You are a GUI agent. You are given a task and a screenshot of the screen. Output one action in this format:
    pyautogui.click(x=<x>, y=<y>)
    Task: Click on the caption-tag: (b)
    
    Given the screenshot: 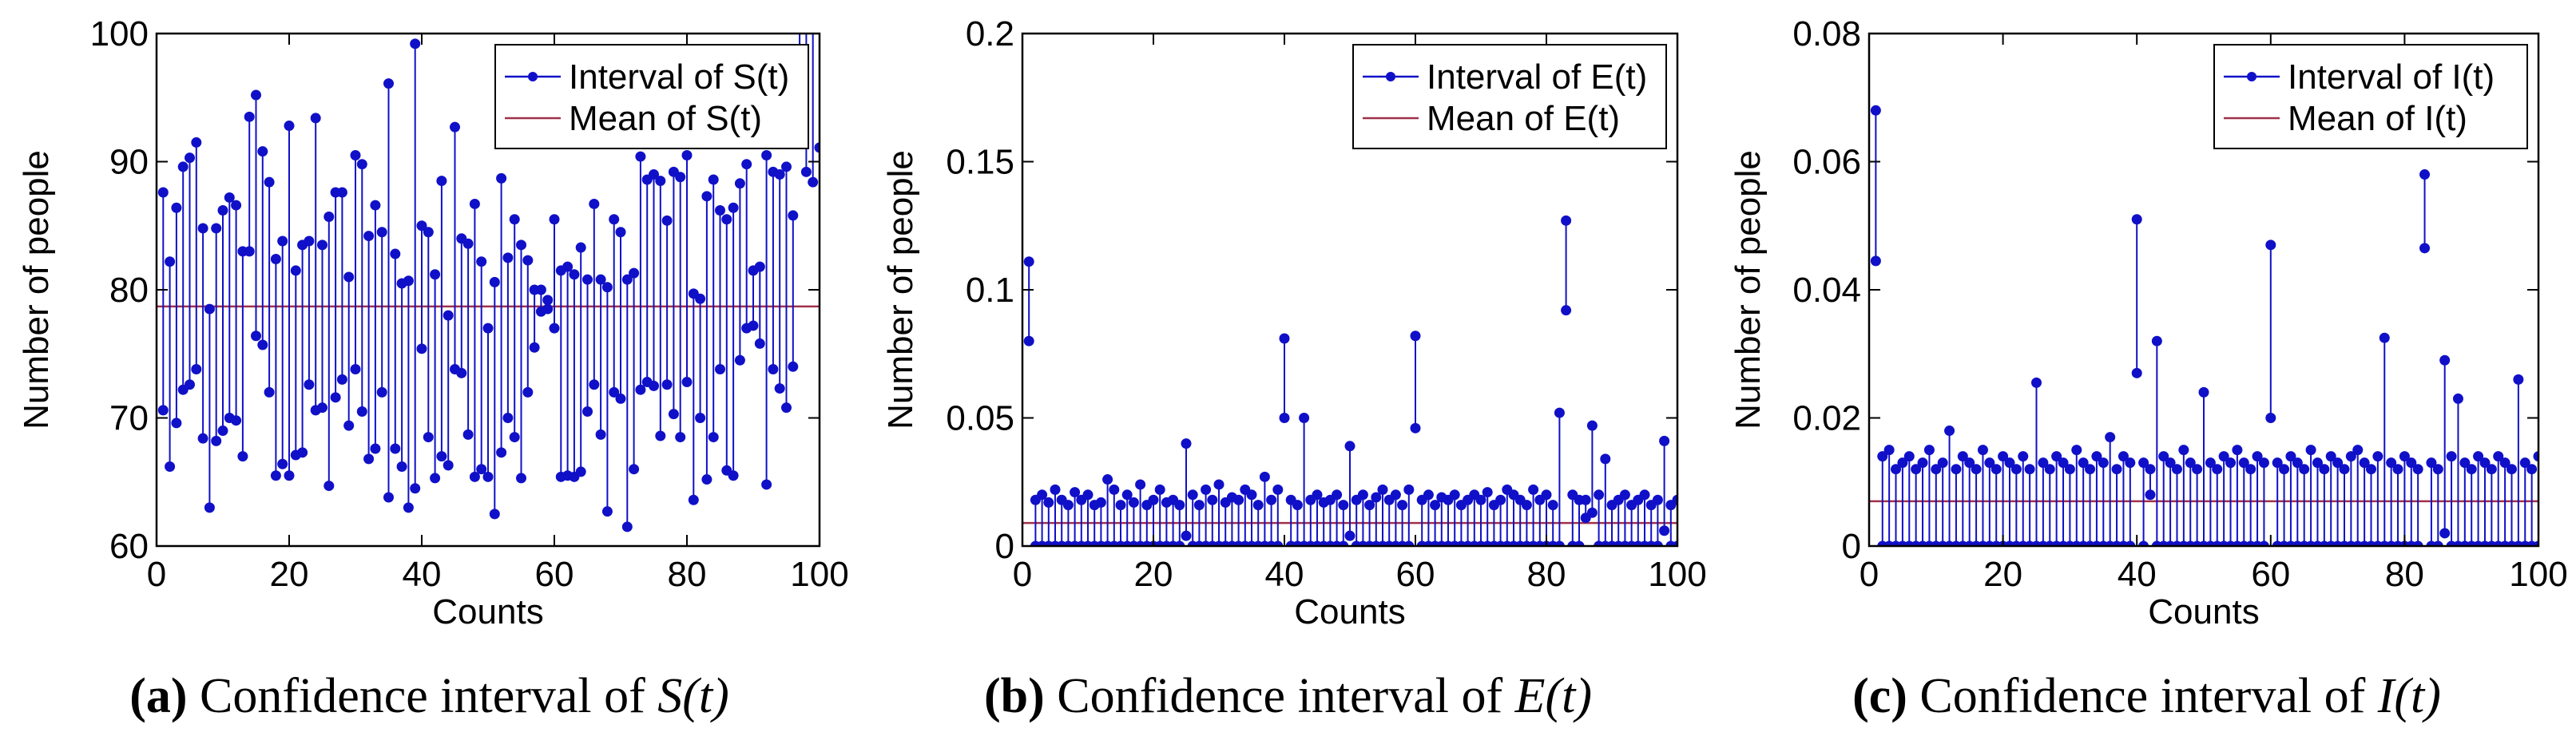 What is the action you would take?
    pyautogui.click(x=1015, y=695)
    